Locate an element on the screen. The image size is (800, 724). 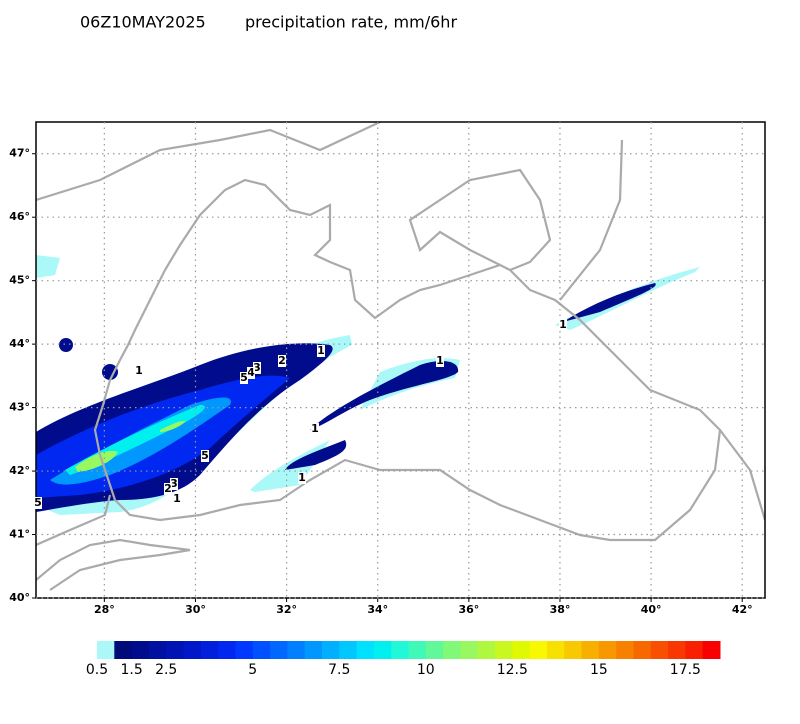
colorbar-label: 2.5 is located at coordinates (166, 670).